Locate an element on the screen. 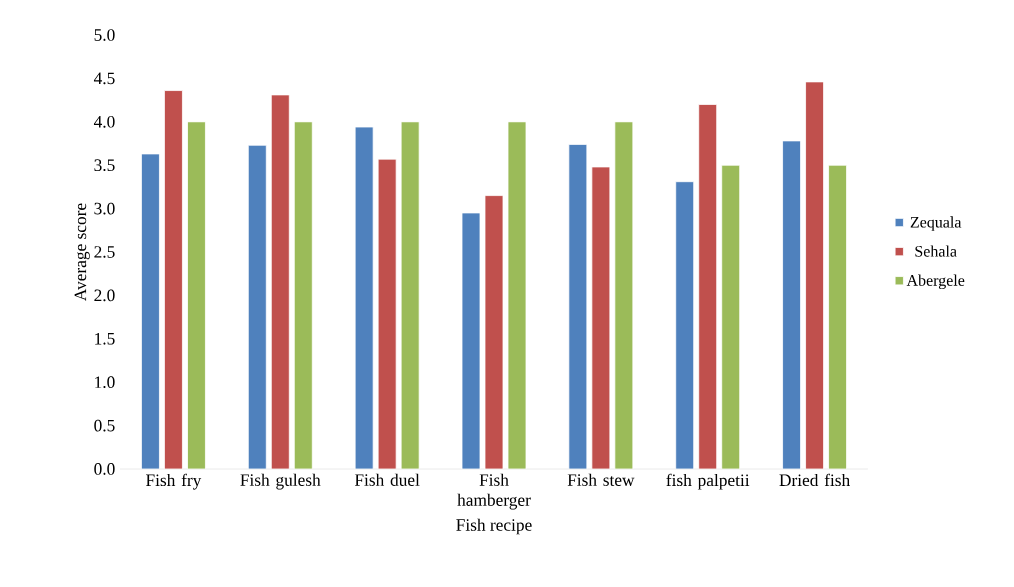 The image size is (1014, 587). y-tick-label: 2.0 is located at coordinates (104, 295).